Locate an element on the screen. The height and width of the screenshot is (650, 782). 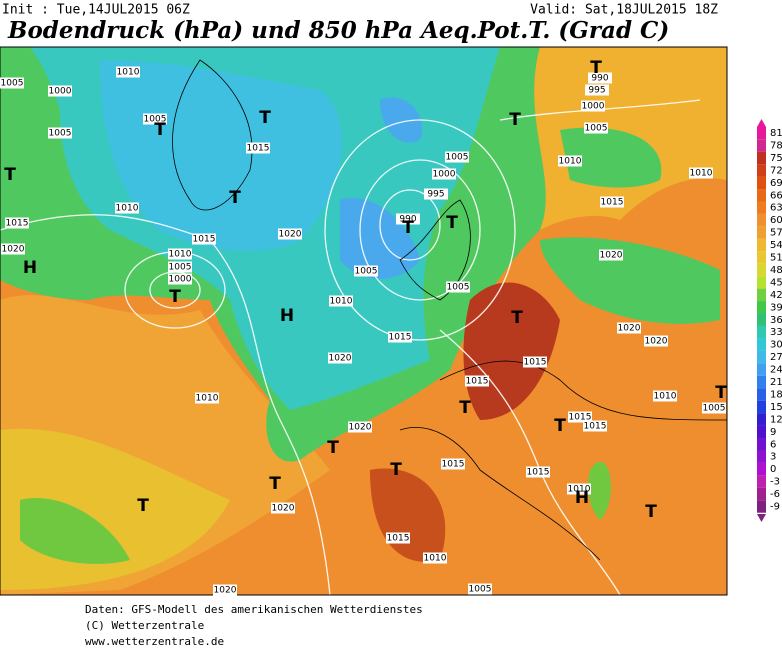
legend-label: 72 is located at coordinates (776, 170).